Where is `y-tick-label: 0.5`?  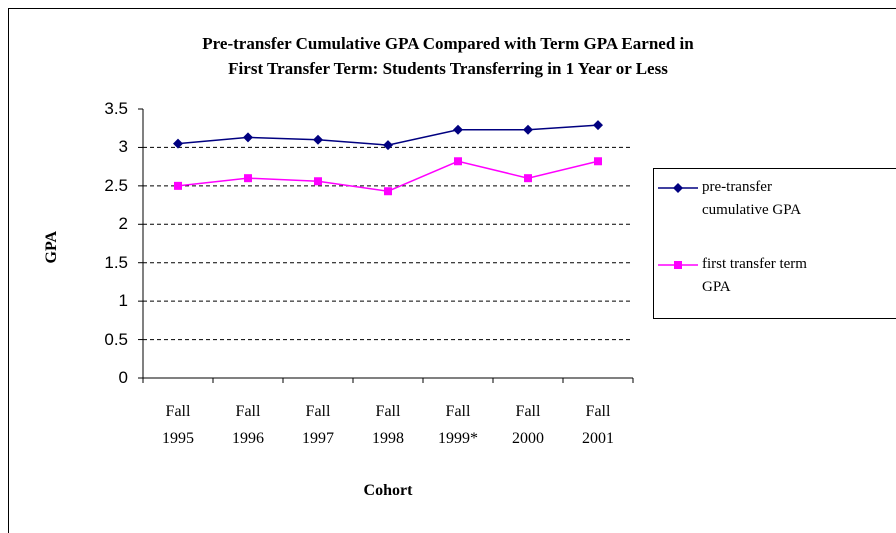
y-tick-label: 0.5 is located at coordinates (116, 339).